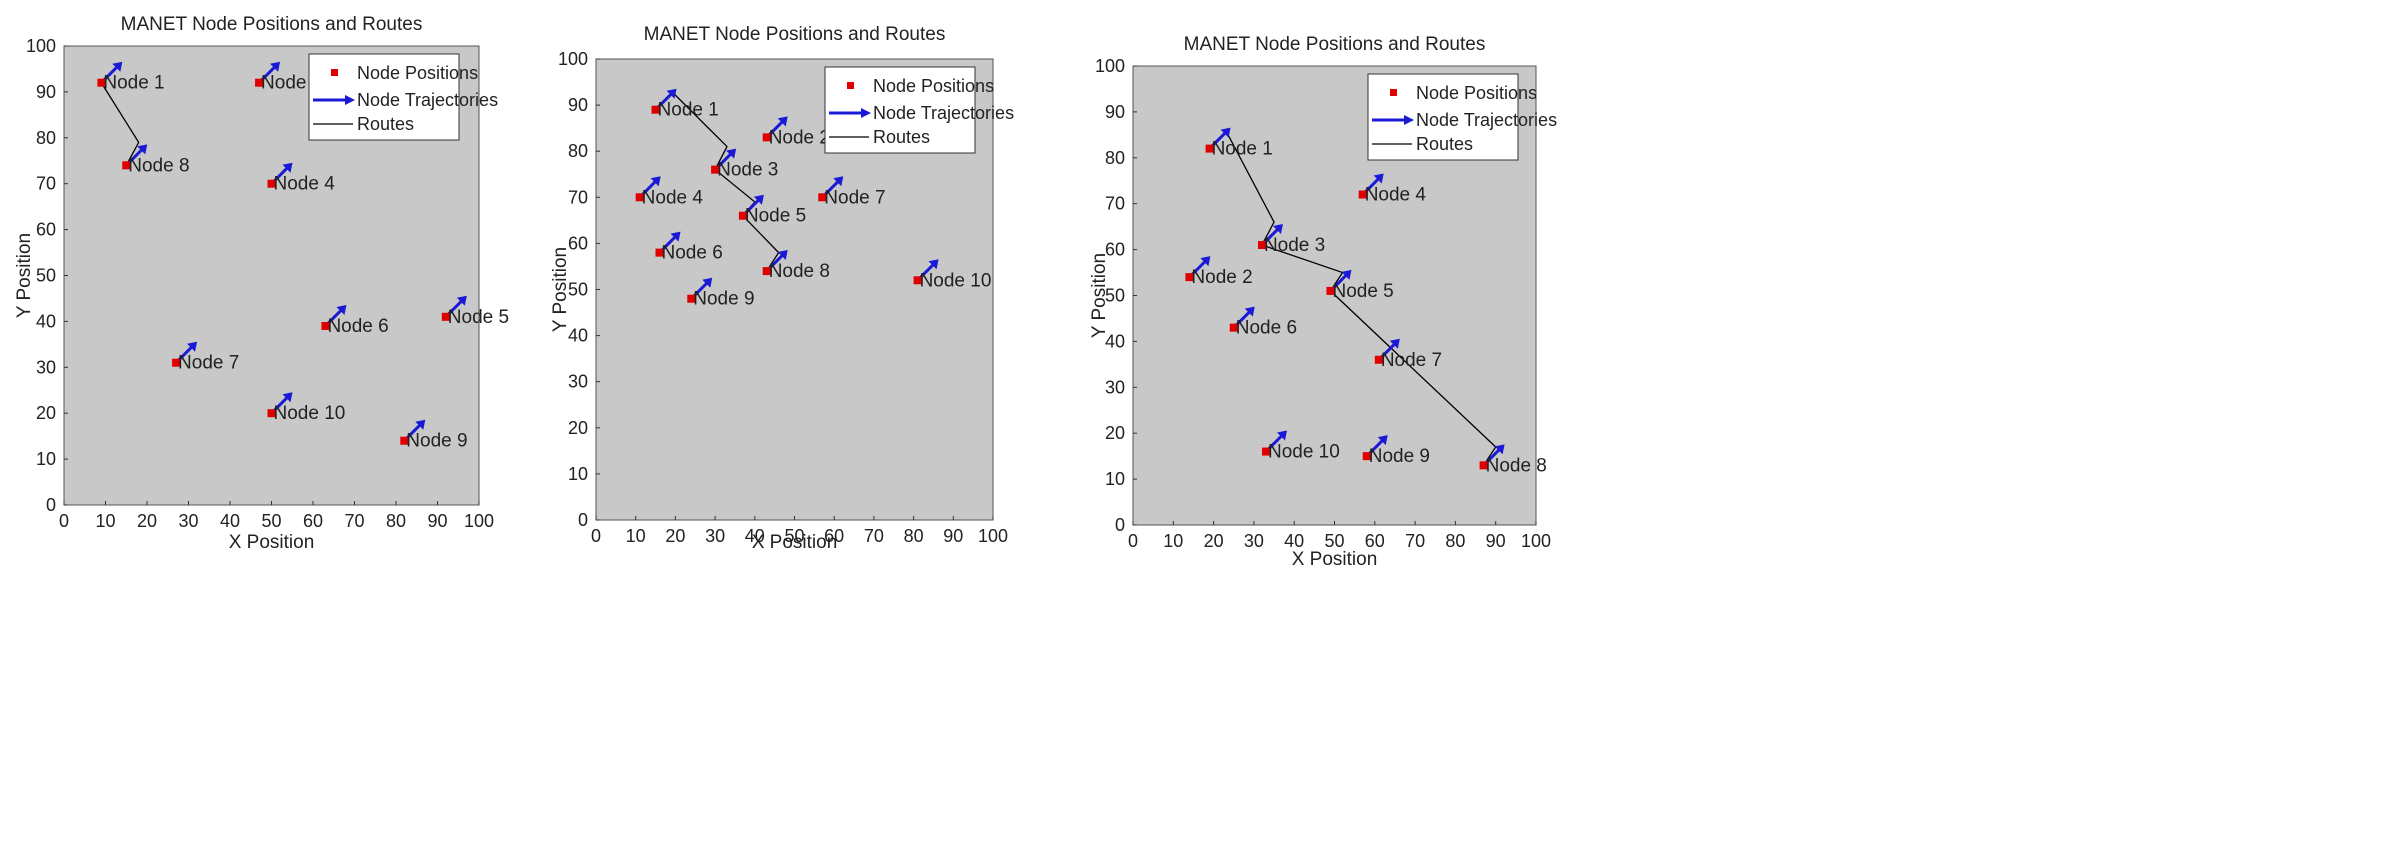  I want to click on y-tick-label: 60, so click(578, 243).